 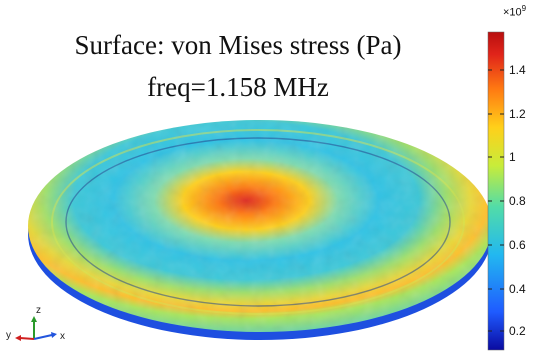 I want to click on colorbar-tick-label: 0.6, so click(x=517, y=245).